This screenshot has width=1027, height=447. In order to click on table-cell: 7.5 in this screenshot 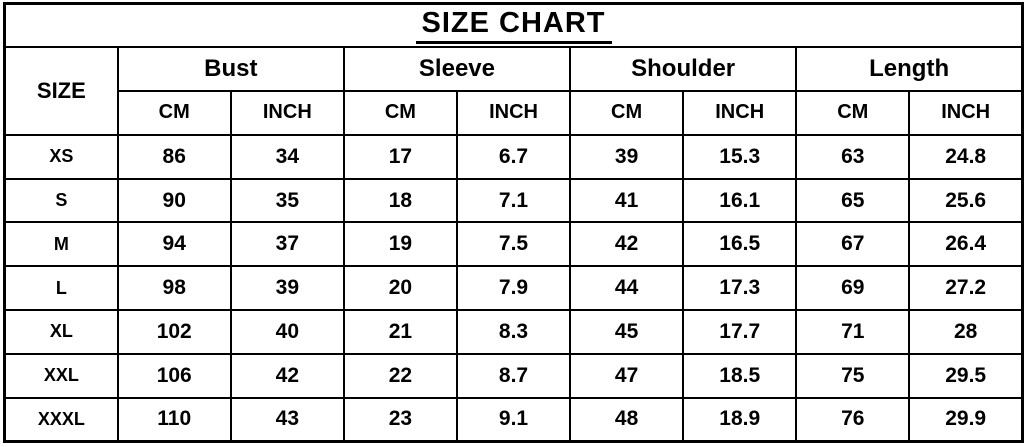, I will do `click(513, 244)`.